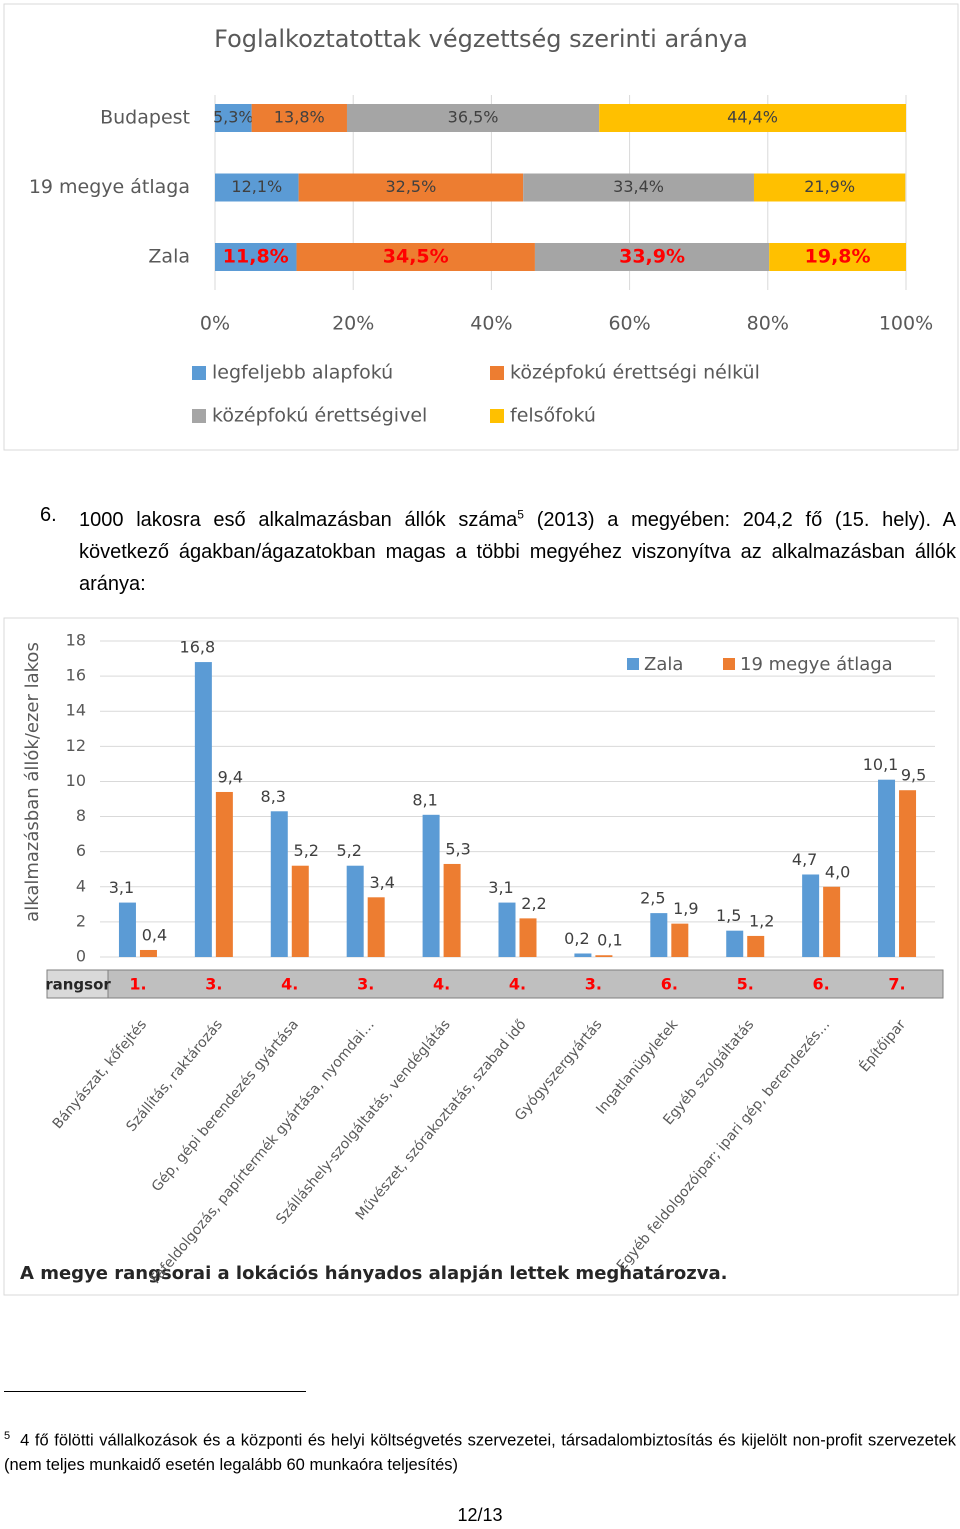 The image size is (960, 1529). What do you see at coordinates (7, 1436) in the screenshot?
I see `footnote-marker: 5` at bounding box center [7, 1436].